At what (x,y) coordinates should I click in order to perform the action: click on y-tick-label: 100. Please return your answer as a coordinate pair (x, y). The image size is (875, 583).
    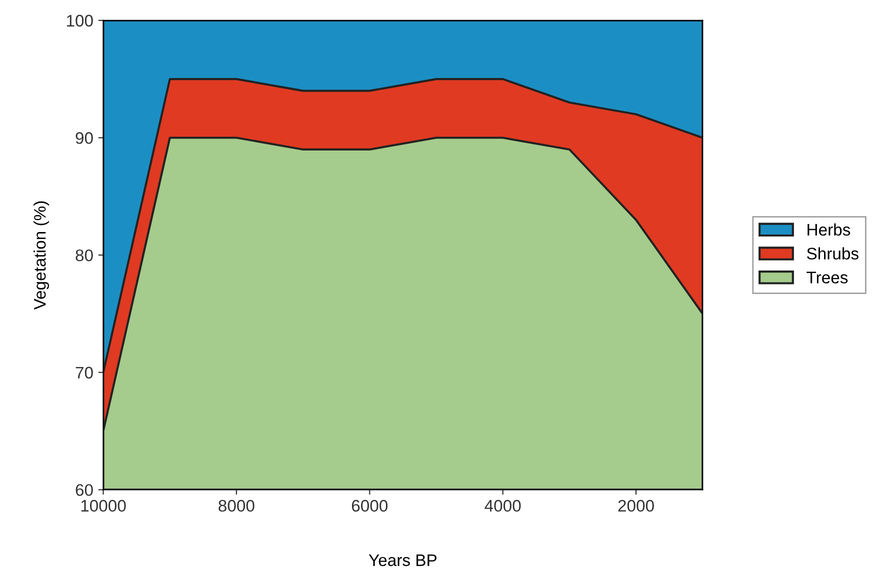
    Looking at the image, I should click on (79, 20).